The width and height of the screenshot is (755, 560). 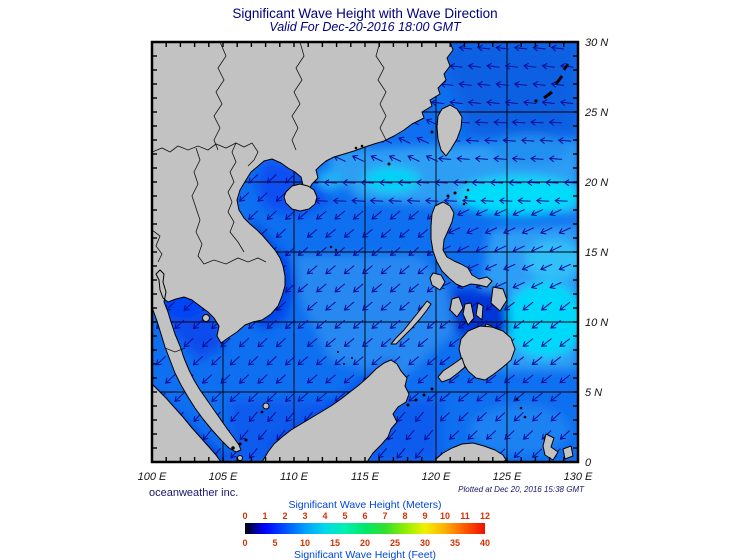 What do you see at coordinates (187, 422) in the screenshot?
I see `island-sumatra` at bounding box center [187, 422].